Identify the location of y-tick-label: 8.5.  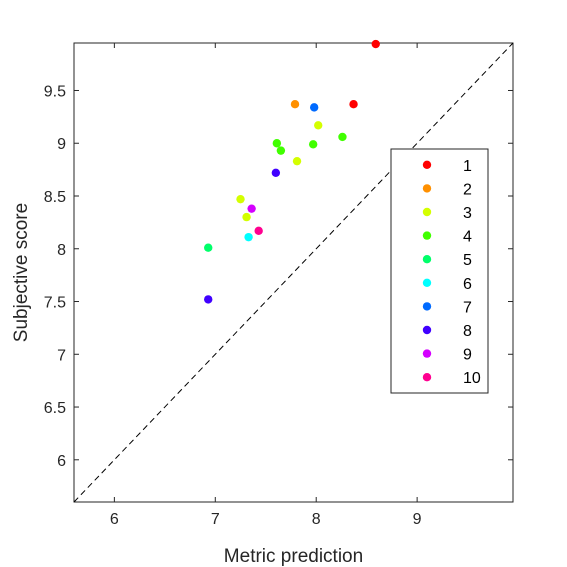
(55, 197).